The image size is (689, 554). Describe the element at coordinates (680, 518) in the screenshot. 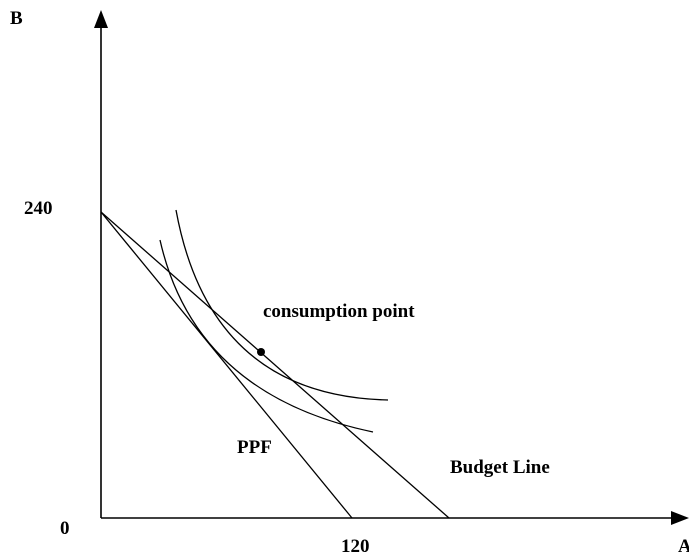

I see `x-axis-arrowhead` at that location.